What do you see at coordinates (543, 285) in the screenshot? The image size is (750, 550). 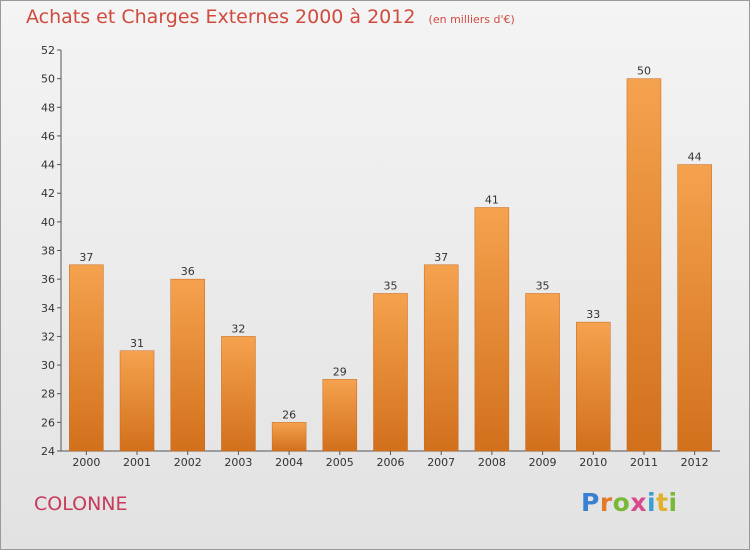 I see `data-label-2009: 35` at bounding box center [543, 285].